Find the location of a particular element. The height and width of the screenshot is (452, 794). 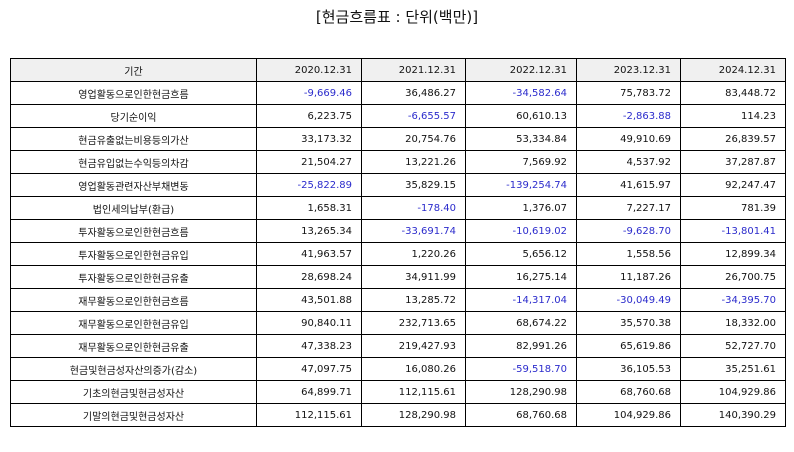

table-cell-value: 26,700.75 is located at coordinates (733, 277).